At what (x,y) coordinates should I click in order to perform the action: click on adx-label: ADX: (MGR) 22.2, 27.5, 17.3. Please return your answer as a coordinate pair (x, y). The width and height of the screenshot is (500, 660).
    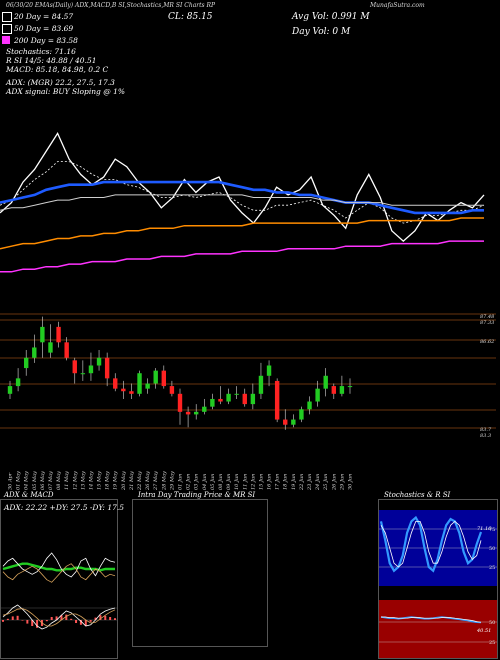
    Looking at the image, I should click on (60, 82).